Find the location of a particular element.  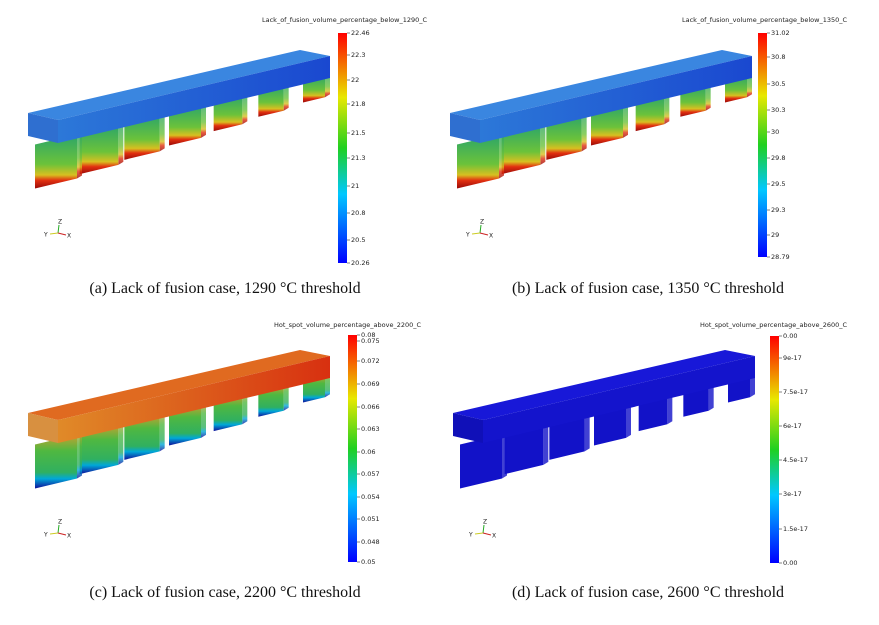

colorbar-tick-label: 0.075 is located at coordinates (370, 341).